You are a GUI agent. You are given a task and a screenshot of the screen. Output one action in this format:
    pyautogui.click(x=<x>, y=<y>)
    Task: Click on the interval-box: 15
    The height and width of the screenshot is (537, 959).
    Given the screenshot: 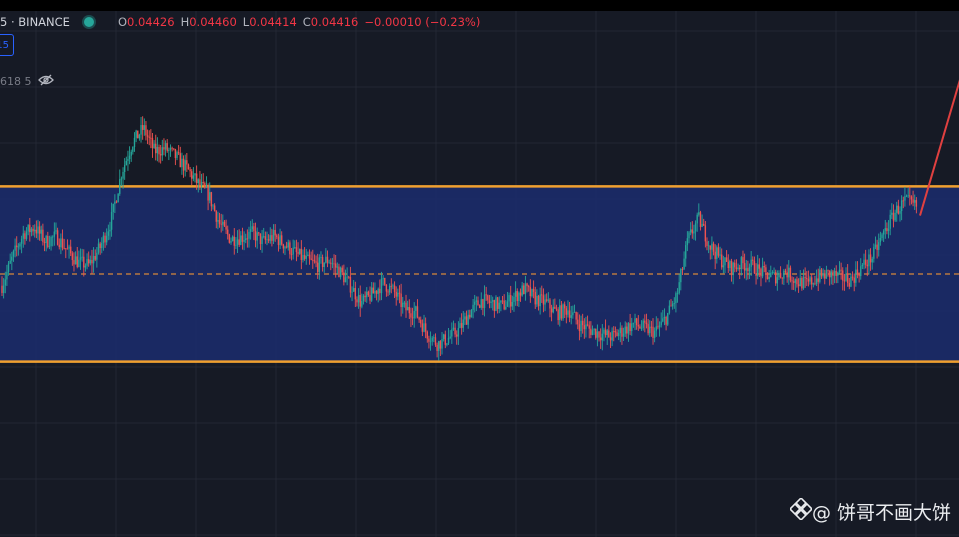 What is the action you would take?
    pyautogui.click(x=7, y=45)
    